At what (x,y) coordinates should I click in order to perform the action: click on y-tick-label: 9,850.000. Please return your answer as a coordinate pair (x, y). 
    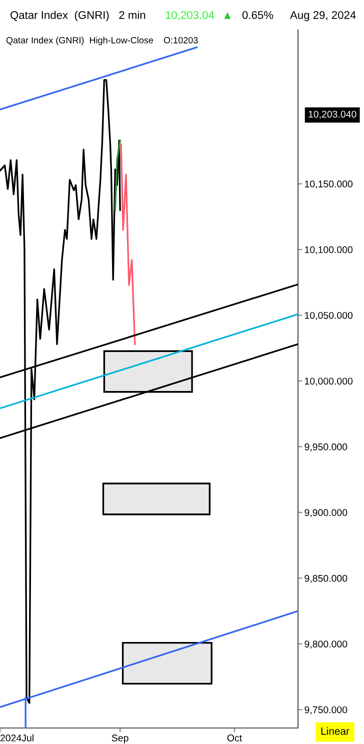
    Looking at the image, I should click on (326, 578).